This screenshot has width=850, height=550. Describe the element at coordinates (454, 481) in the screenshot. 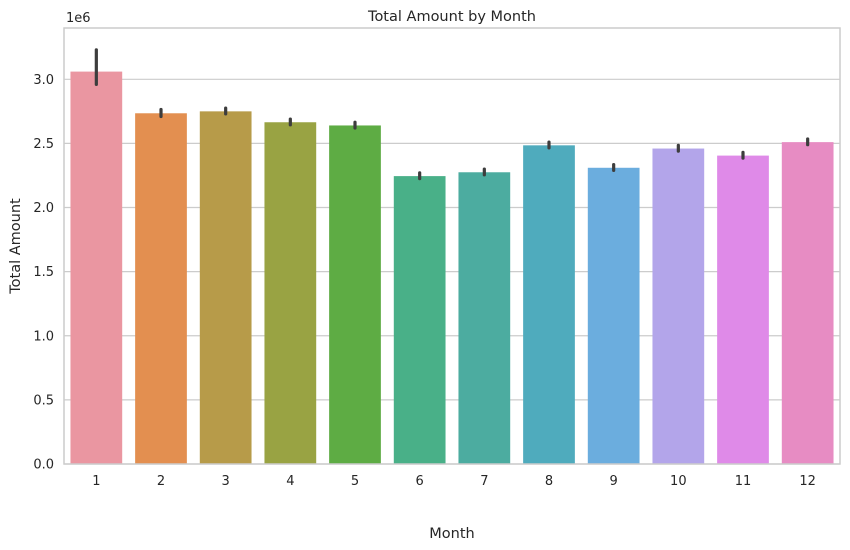

I see `x-tick-labels: 1 2 3 4 5 6 7 8 9 10 11 12` at that location.